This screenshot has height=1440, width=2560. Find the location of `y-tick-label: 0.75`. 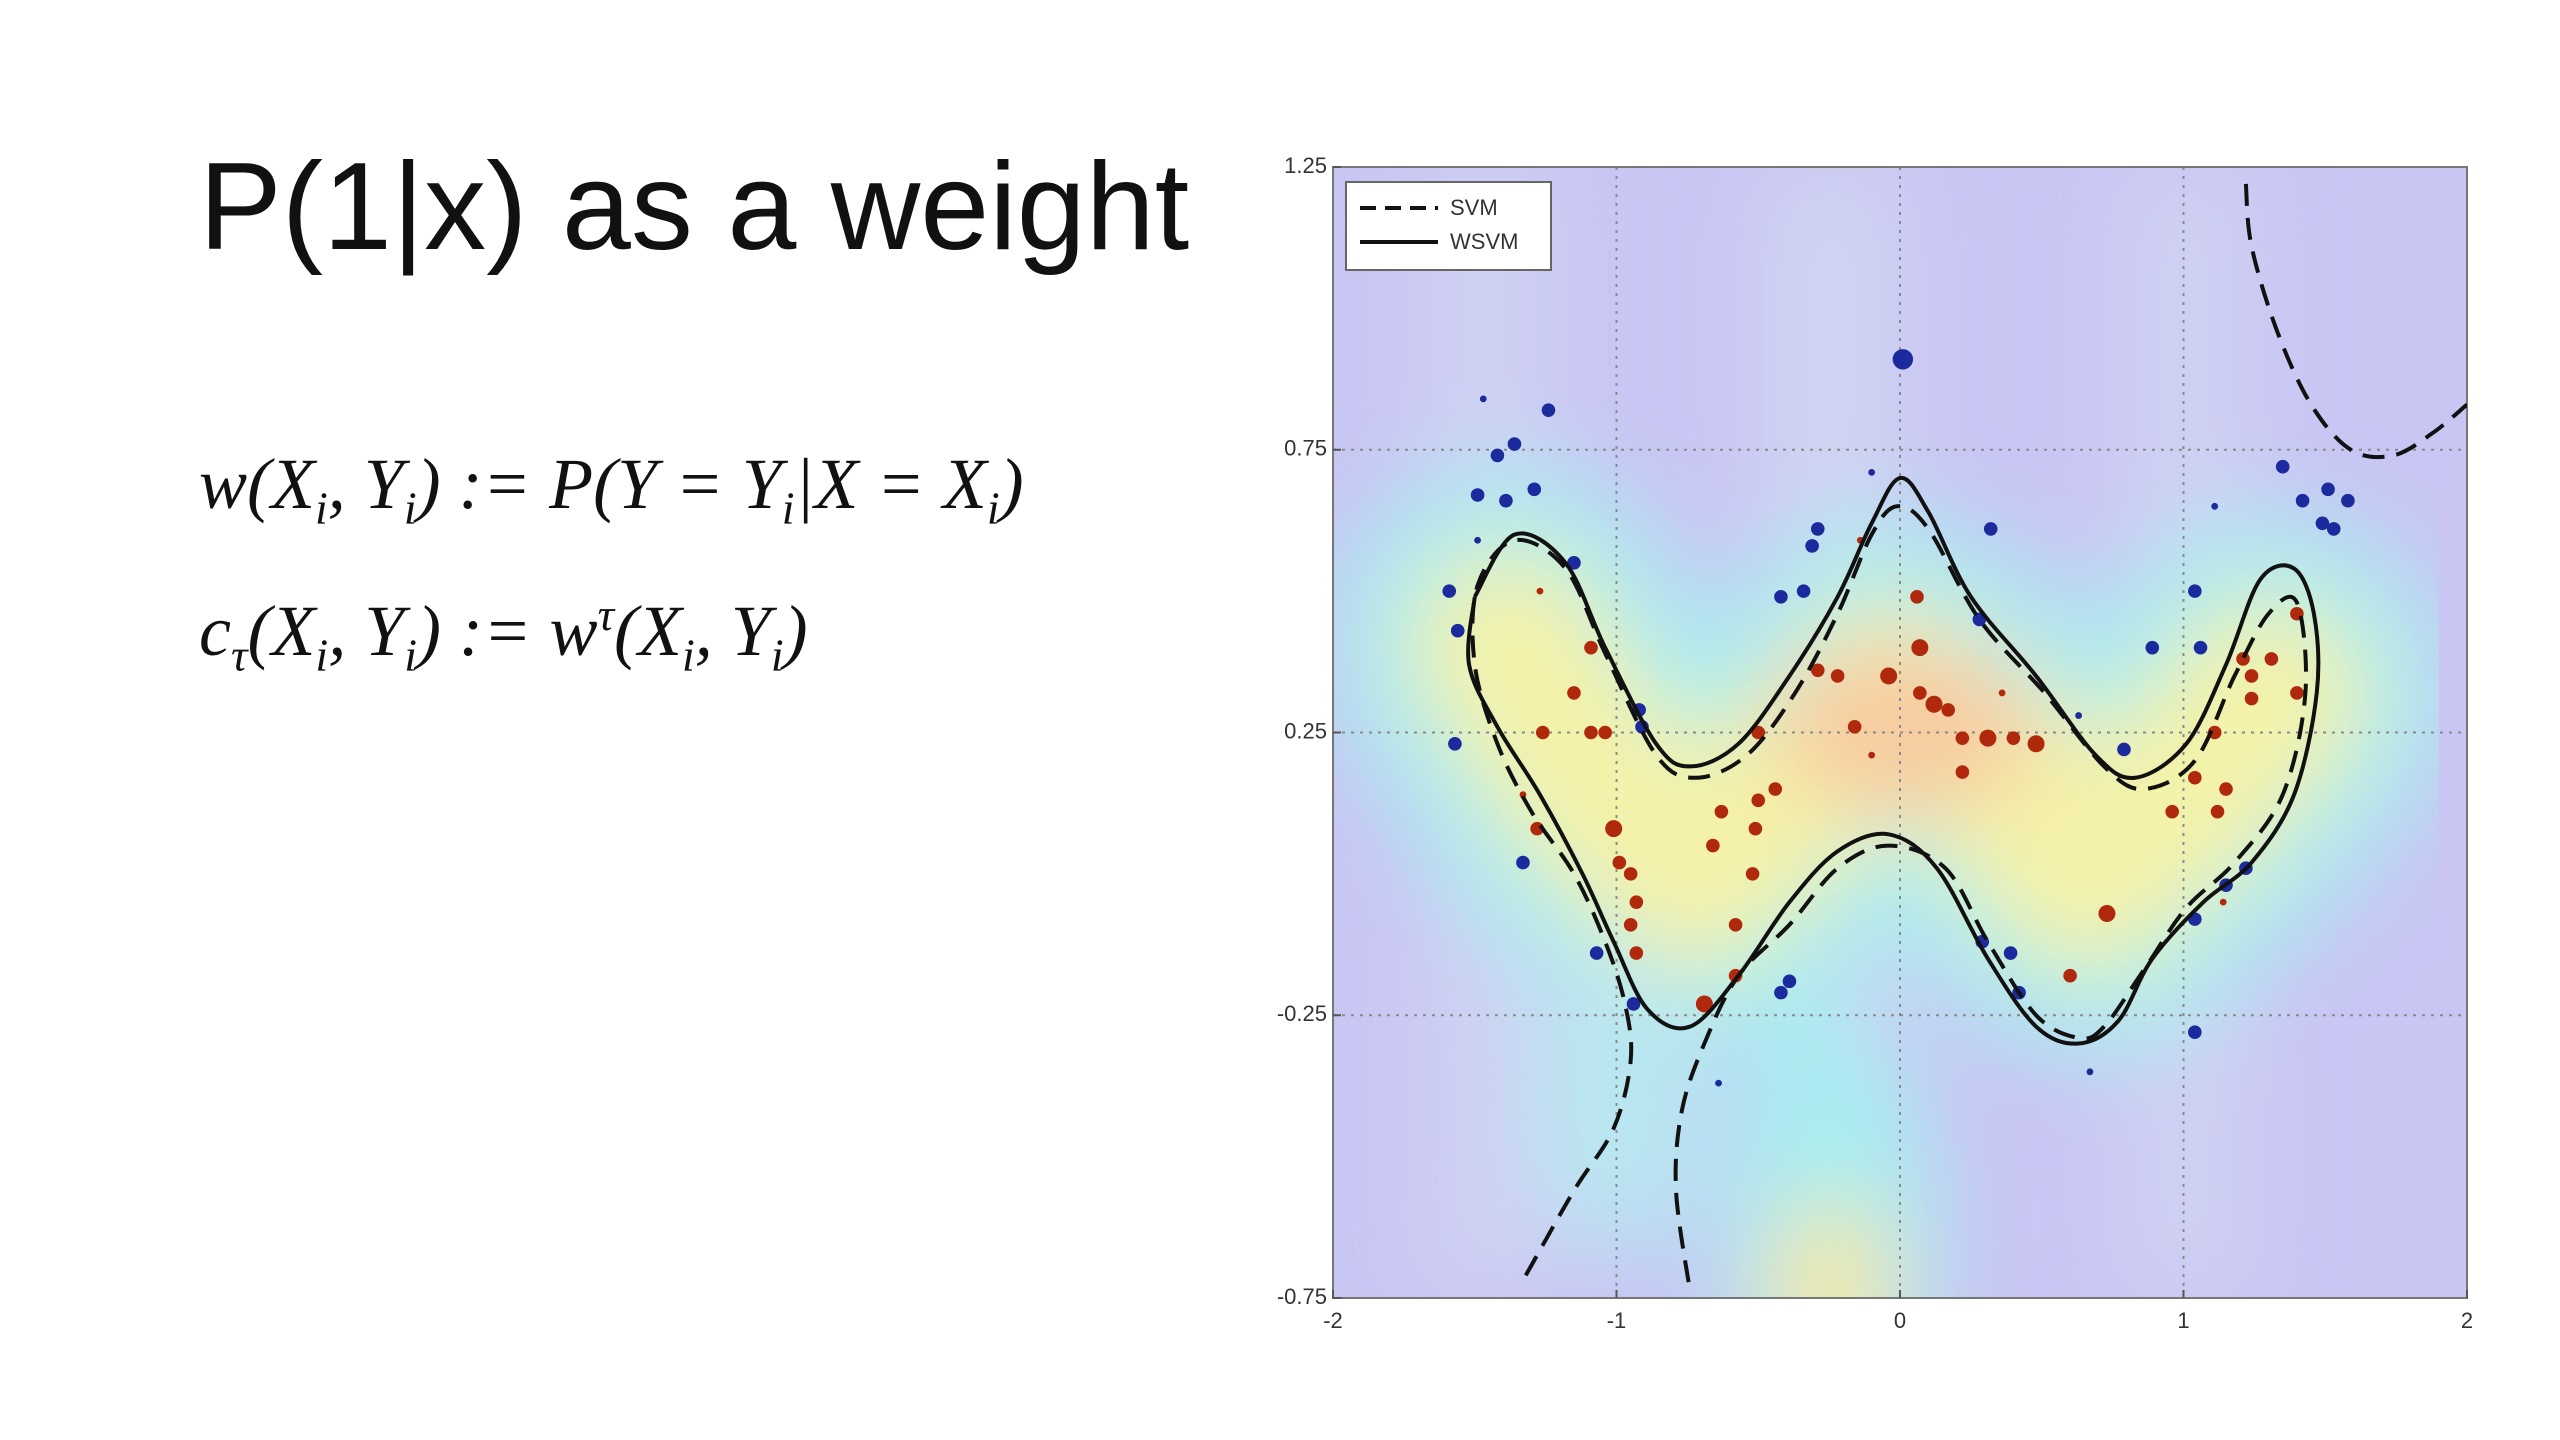

y-tick-label: 0.75 is located at coordinates (1305, 448).